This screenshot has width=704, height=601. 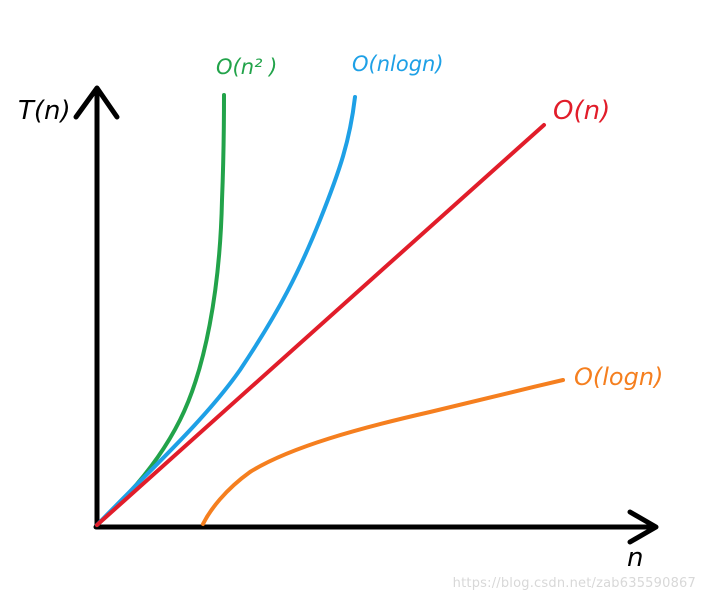 I want to click on x-axis-arrow, so click(x=643, y=527).